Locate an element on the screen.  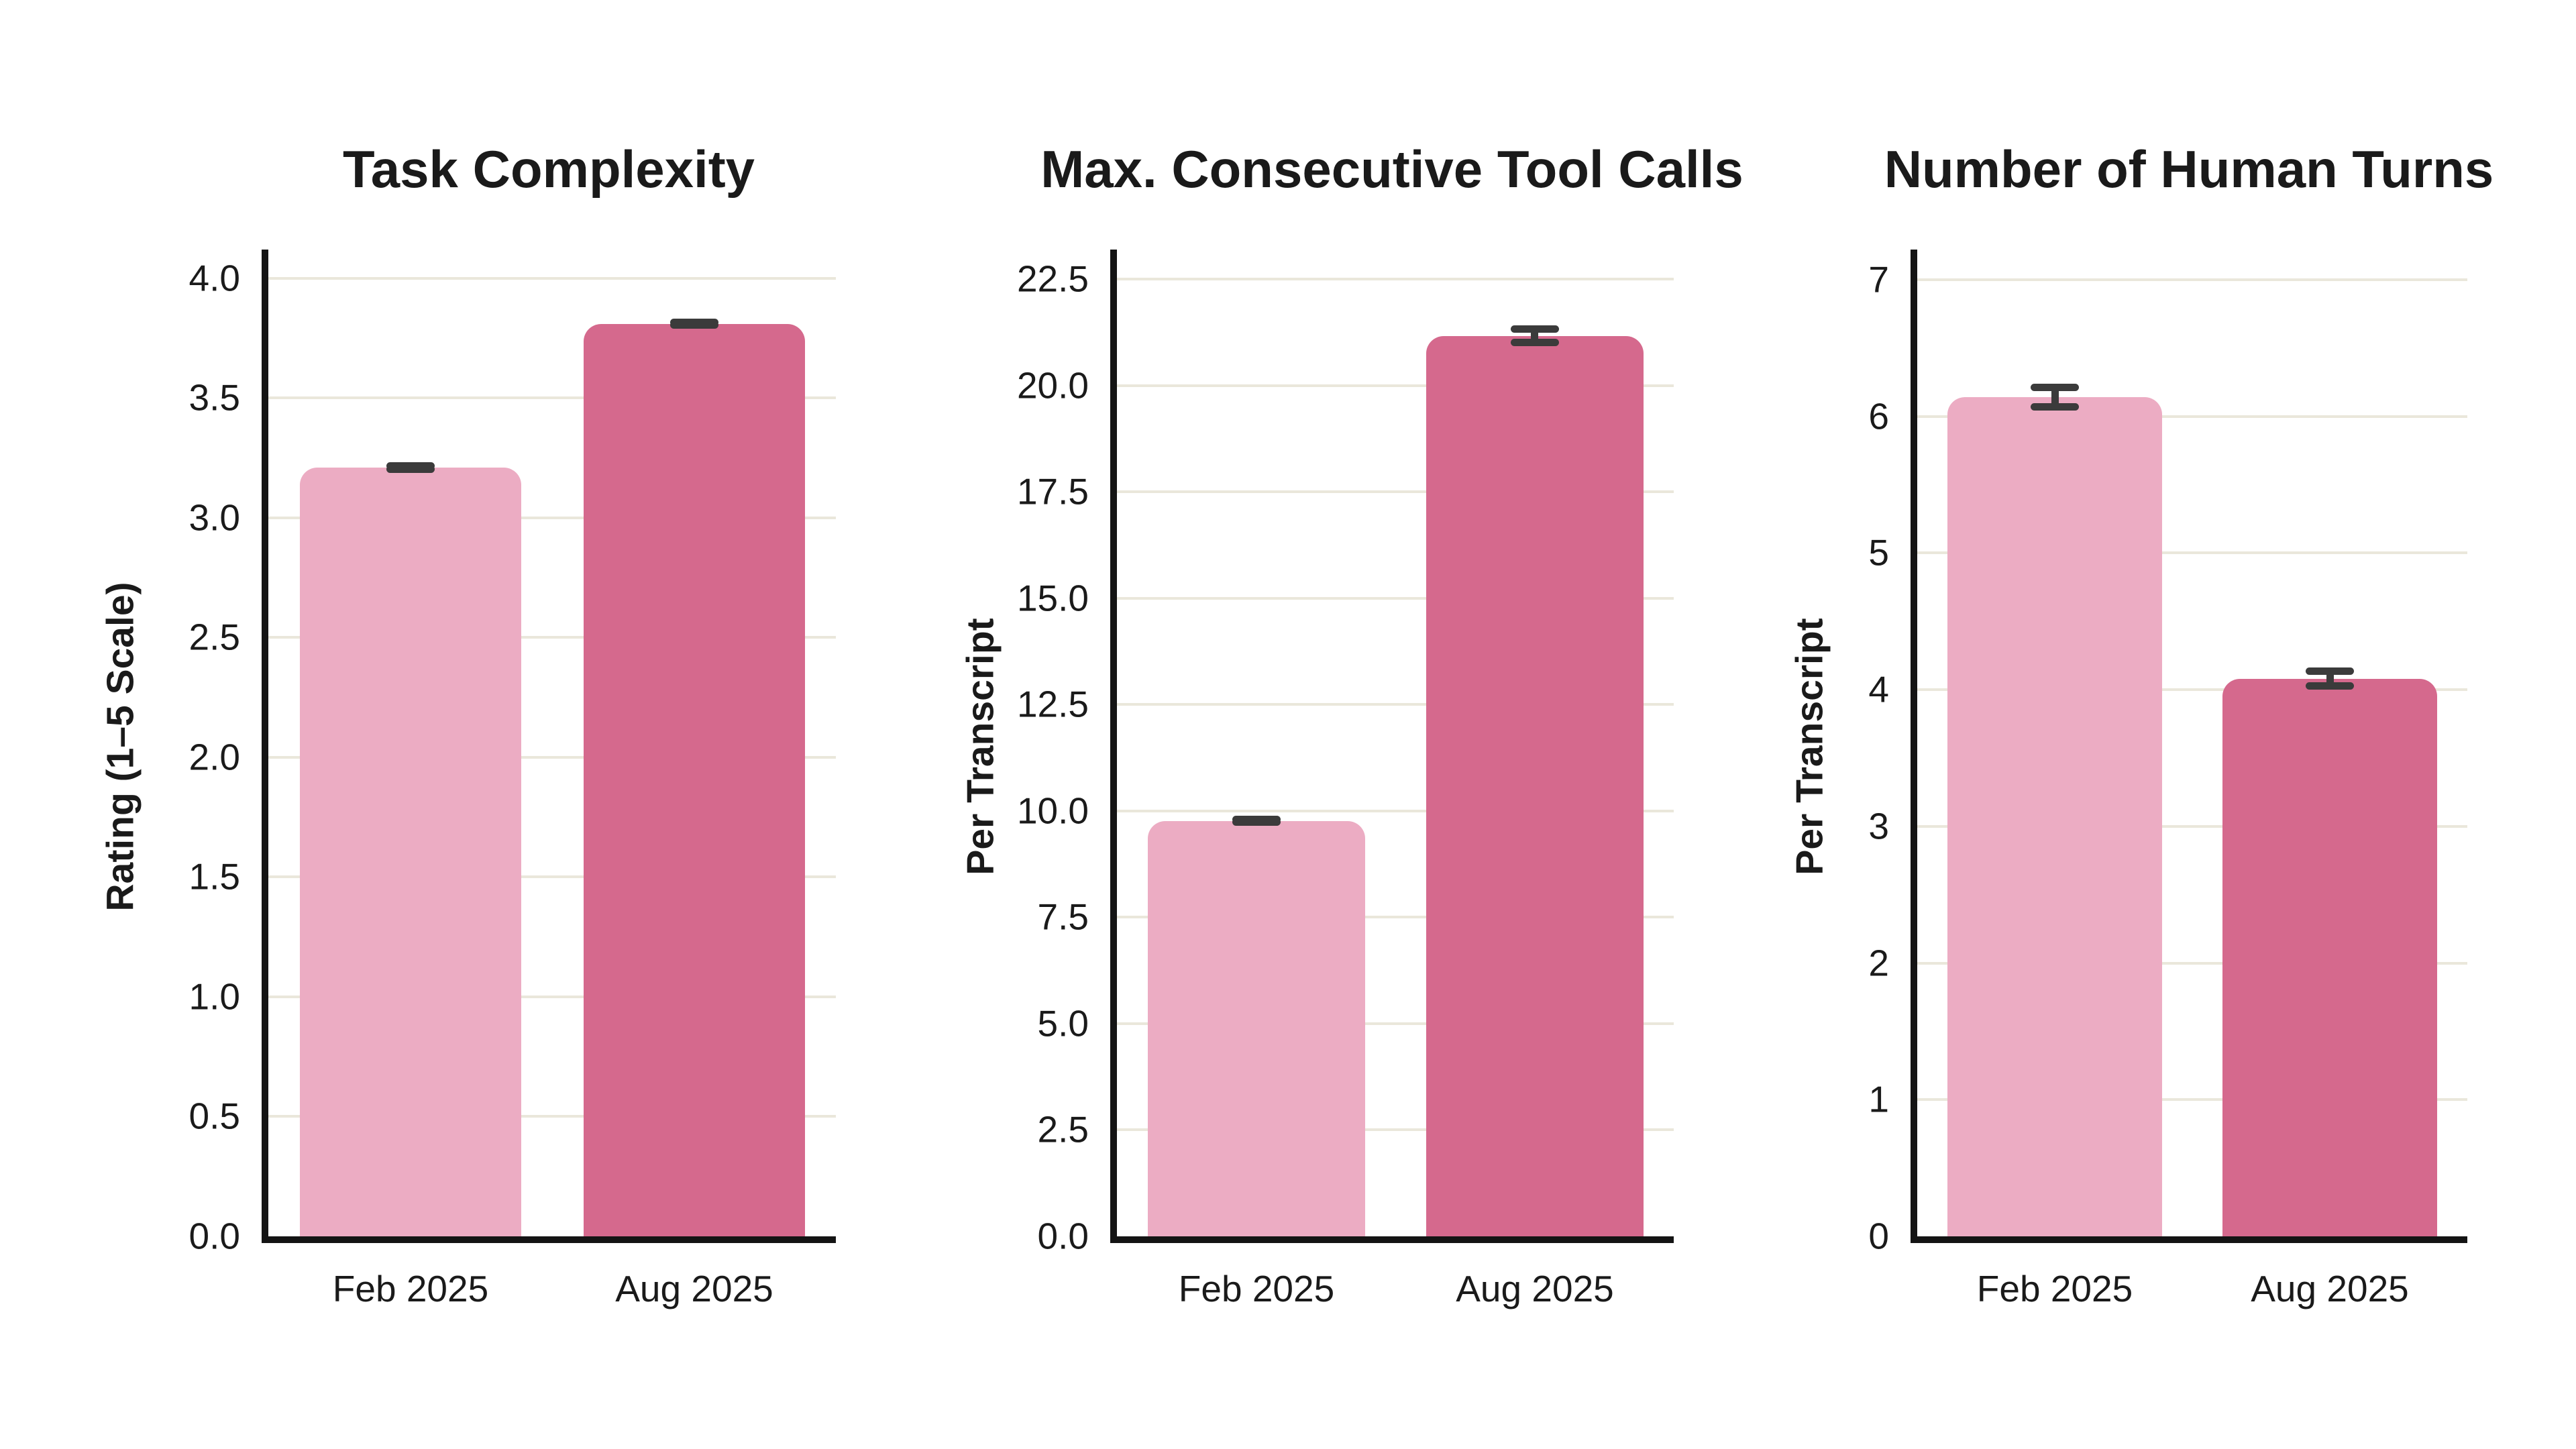
y-tick-label: 7.5 is located at coordinates (1063, 917).